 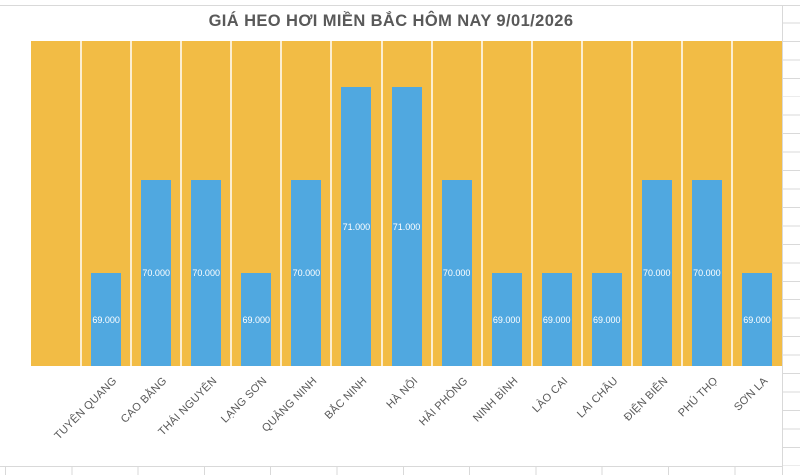 What do you see at coordinates (86, 409) in the screenshot?
I see `x-axis-label: TUYÊN QUANG` at bounding box center [86, 409].